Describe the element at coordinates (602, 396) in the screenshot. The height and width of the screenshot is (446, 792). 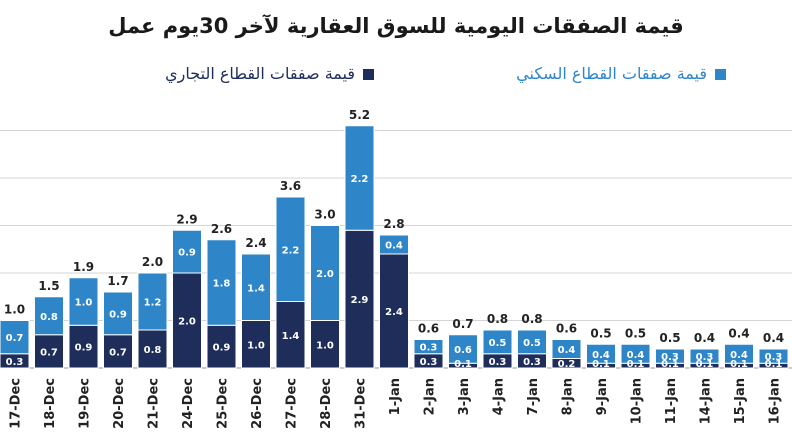
I see `x-tick-label: 9-Jan` at that location.